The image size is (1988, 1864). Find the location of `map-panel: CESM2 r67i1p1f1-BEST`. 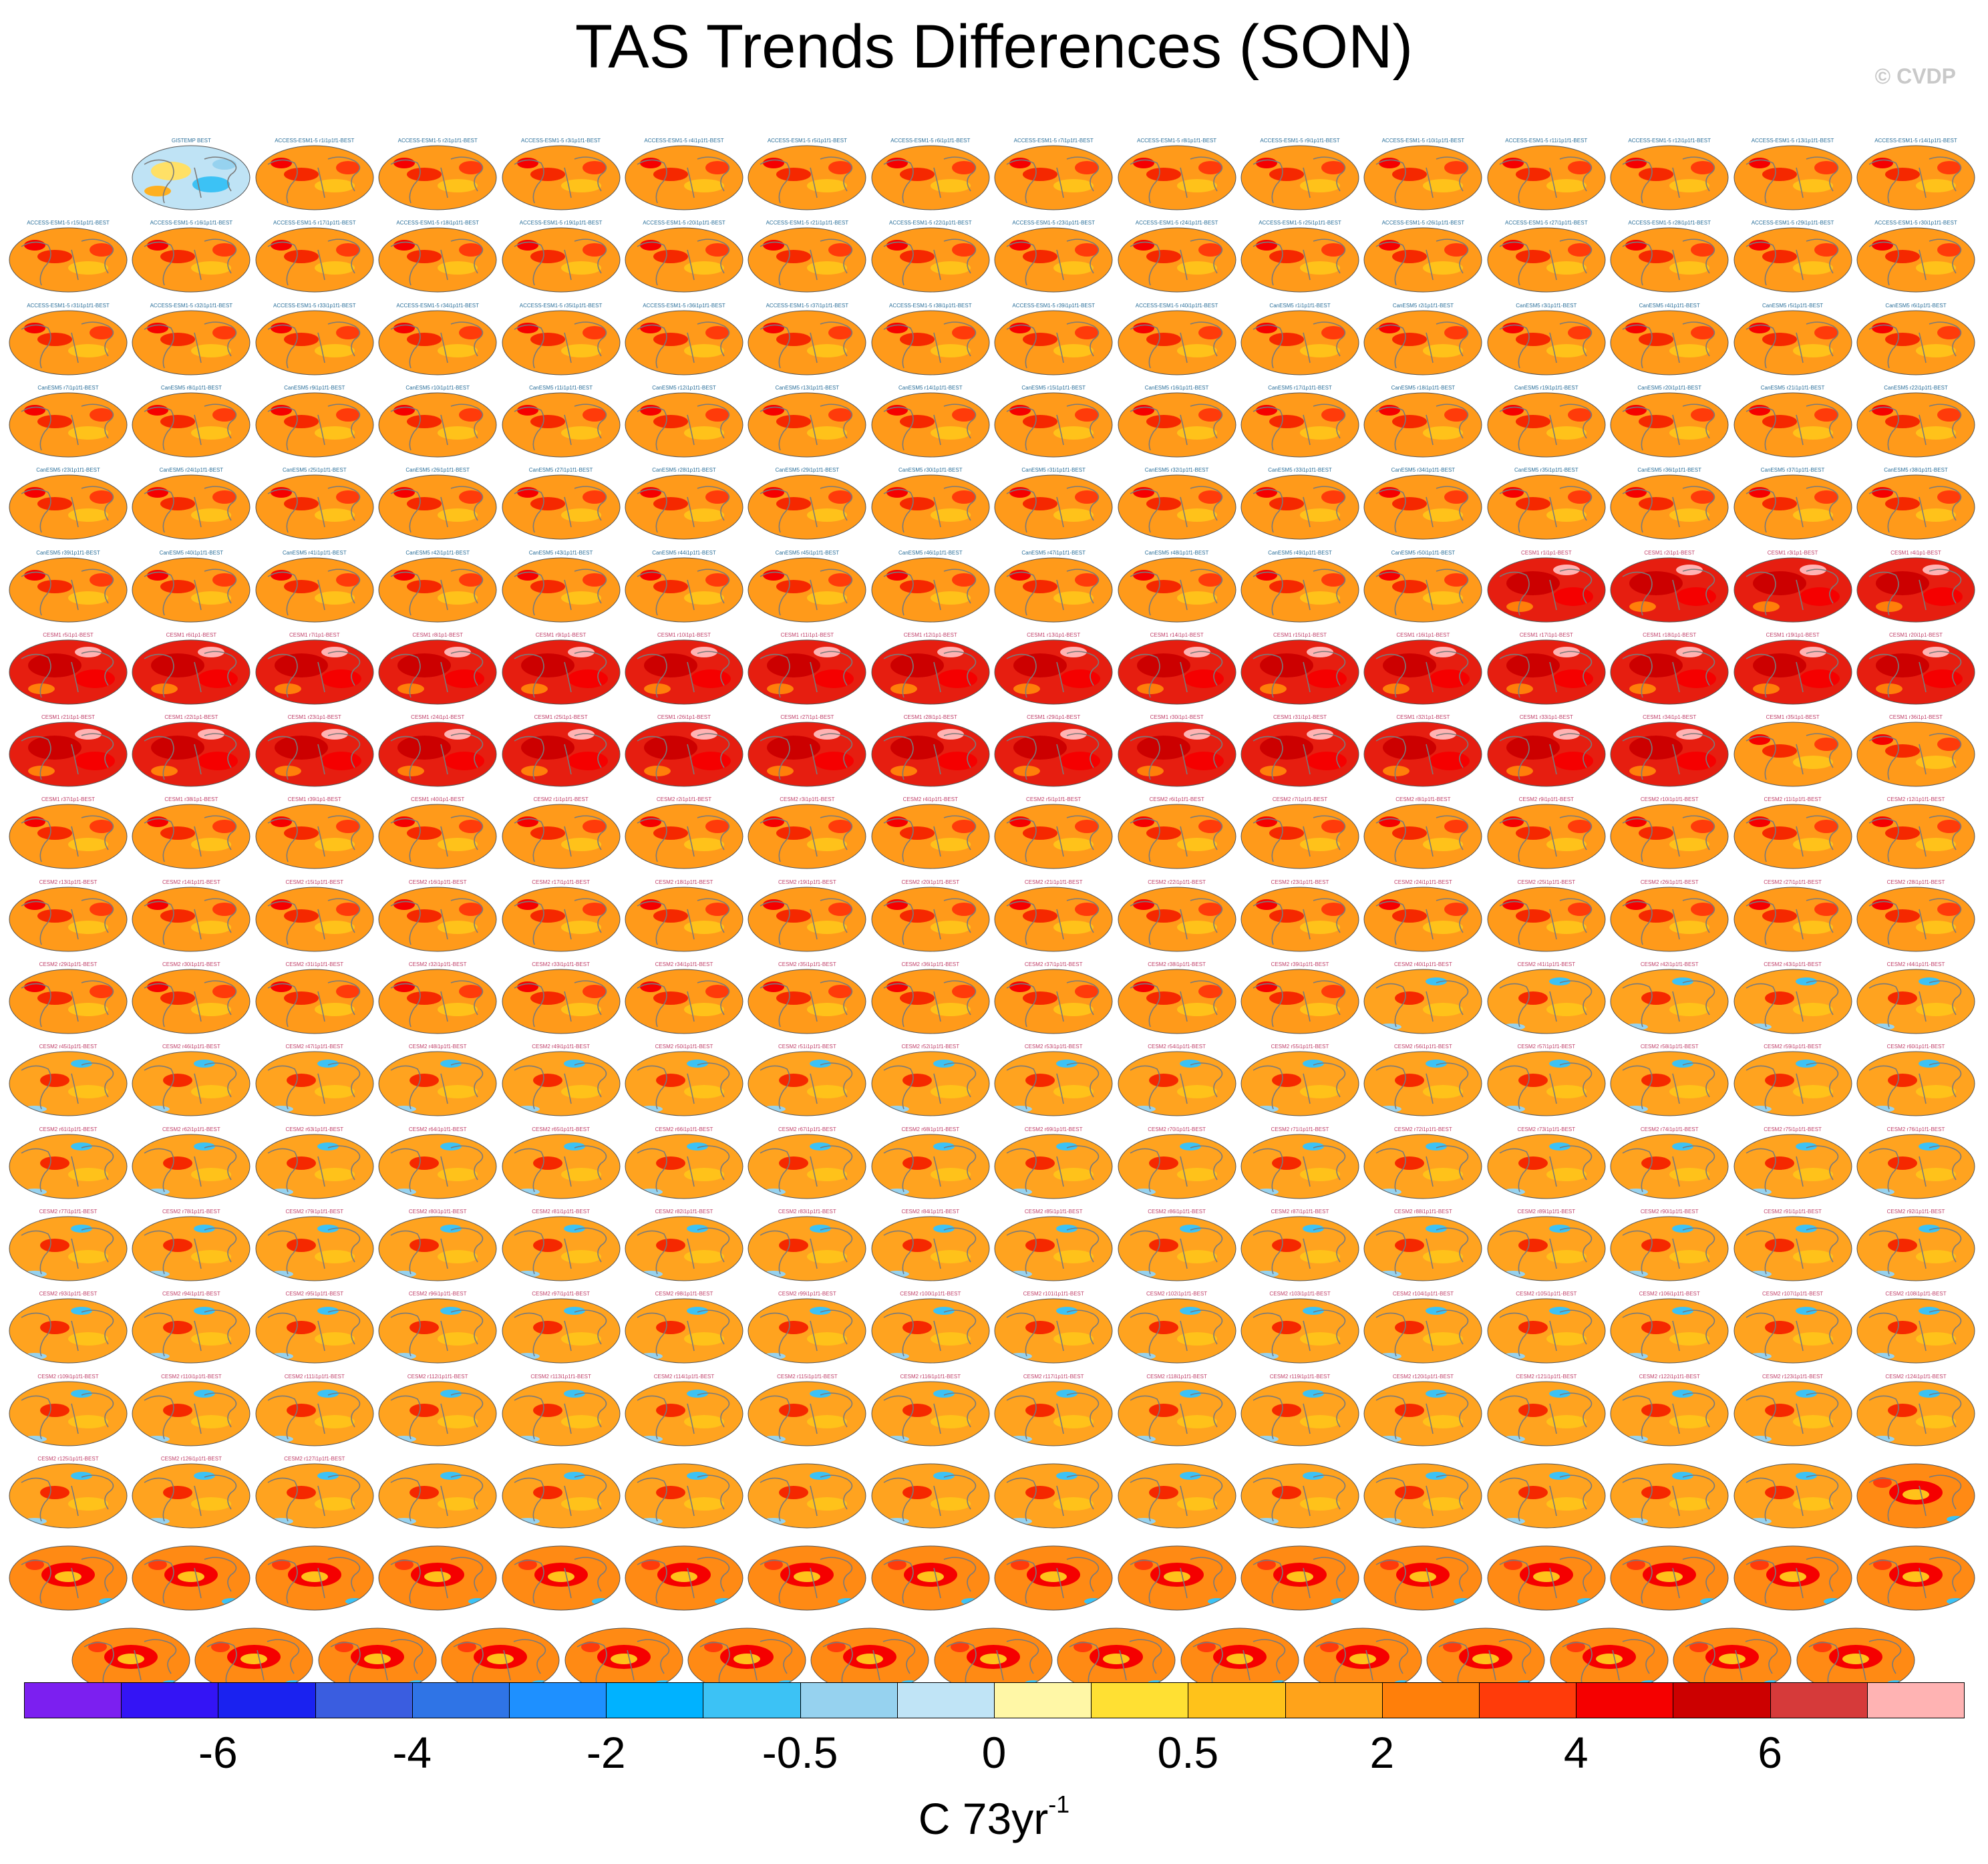

map-panel: CESM2 r67i1p1f1-BEST is located at coordinates (807, 1163).